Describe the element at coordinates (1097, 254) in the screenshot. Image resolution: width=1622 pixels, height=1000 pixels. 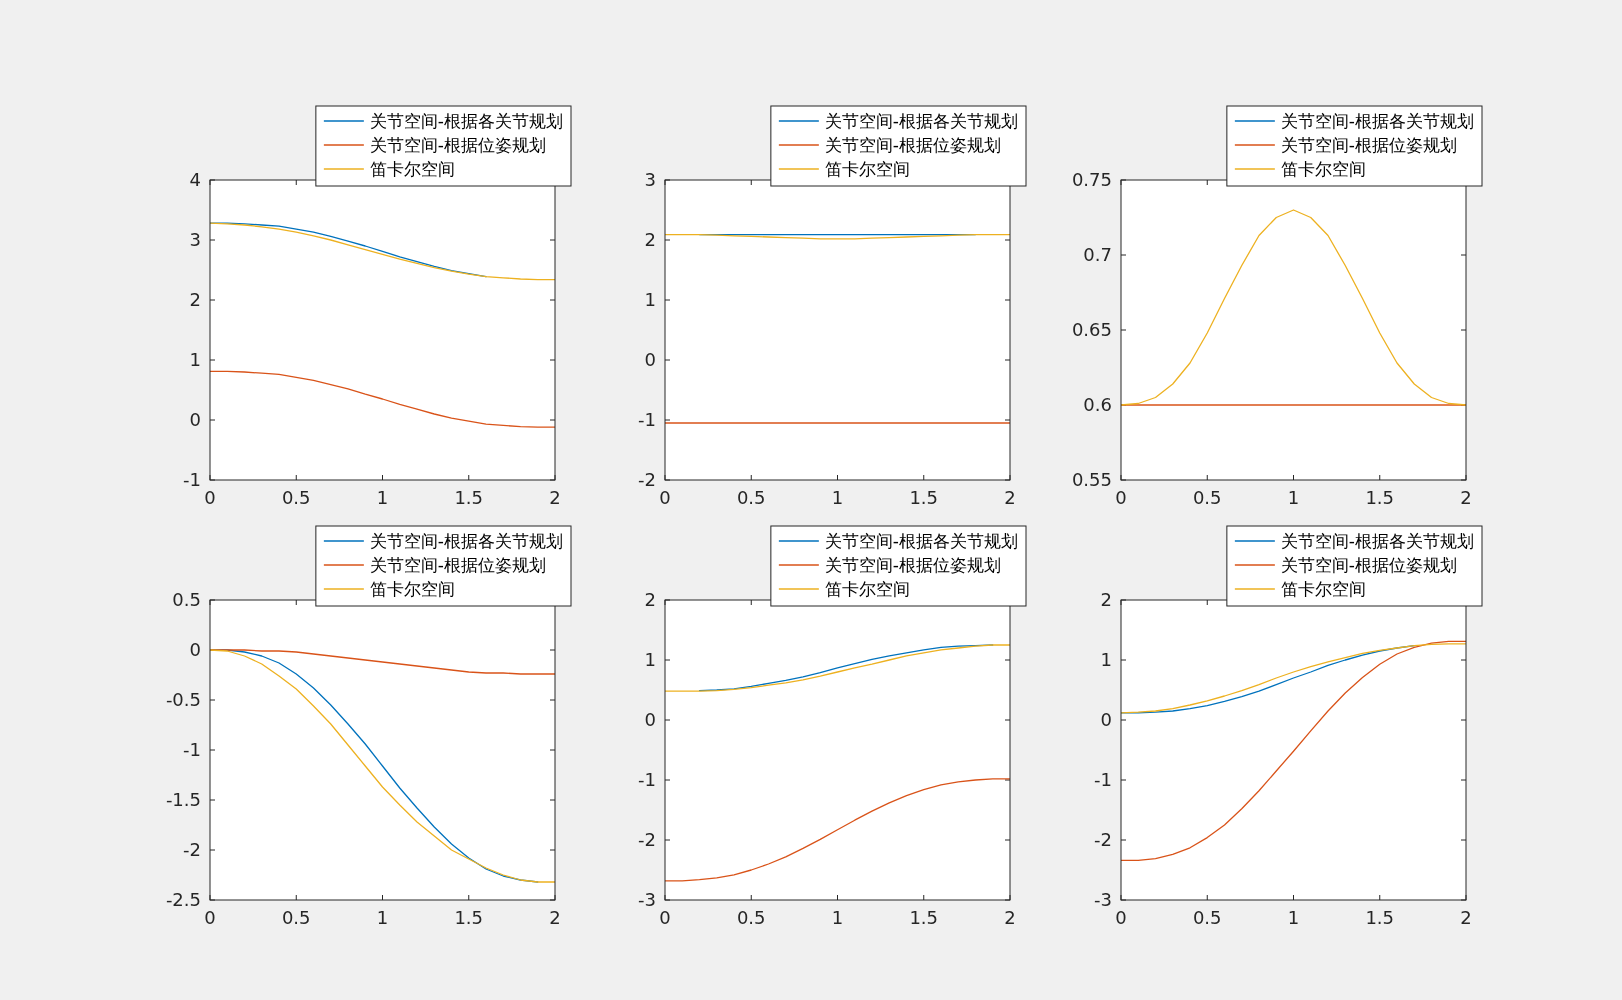
I see `y-tick-label: 0.7` at that location.